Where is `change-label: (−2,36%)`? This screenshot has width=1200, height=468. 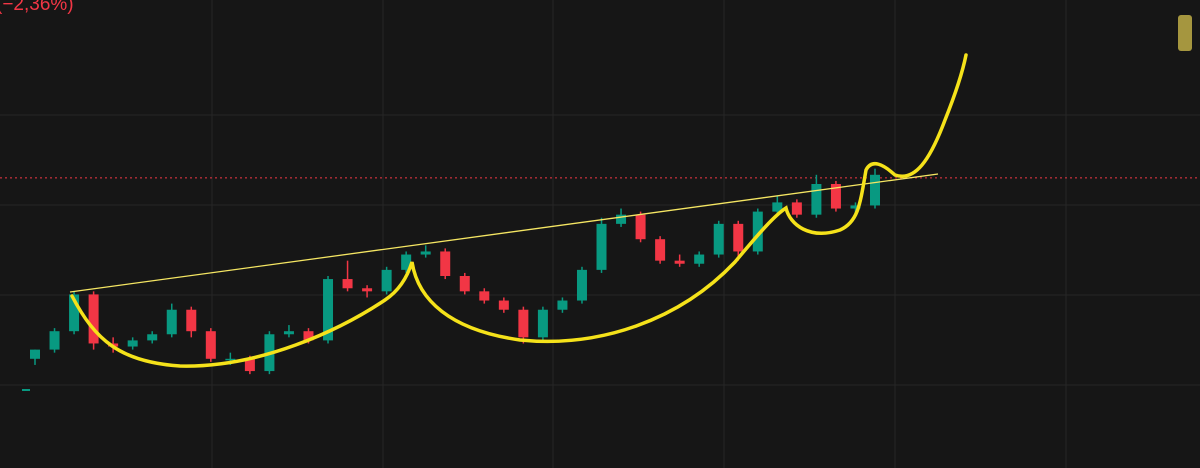
change-label: (−2,36%) is located at coordinates (37, 7).